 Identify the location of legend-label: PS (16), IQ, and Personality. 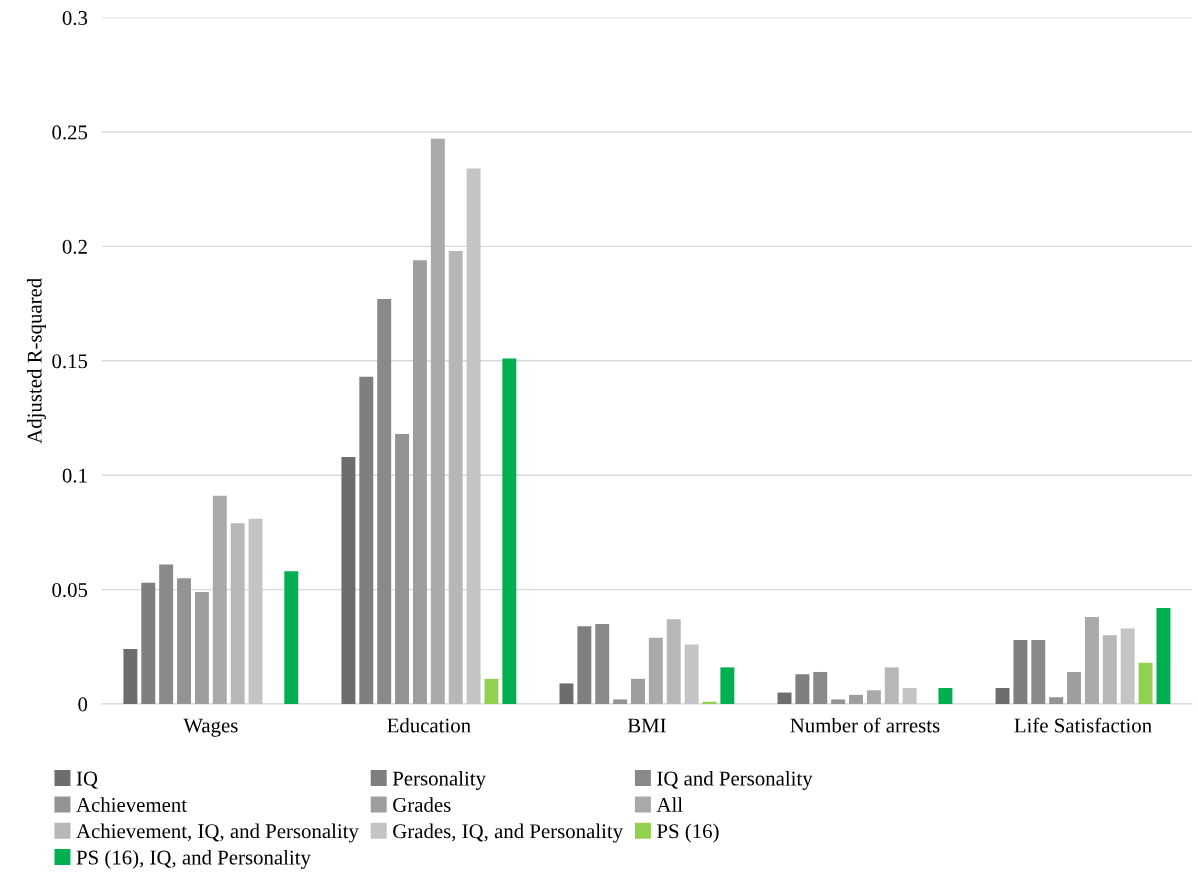
(193, 859).